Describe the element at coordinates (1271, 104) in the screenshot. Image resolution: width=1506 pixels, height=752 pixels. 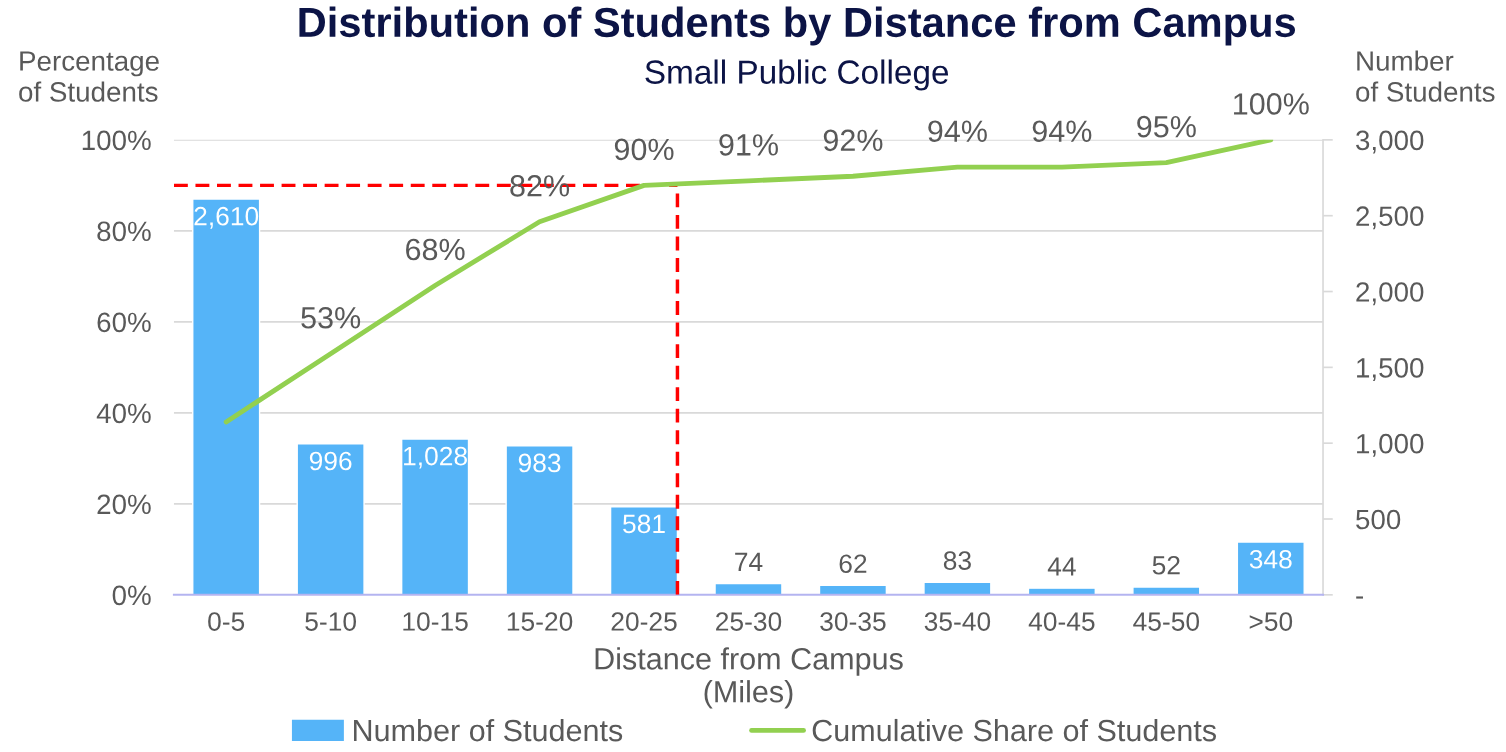
I see `data-label: 100%` at that location.